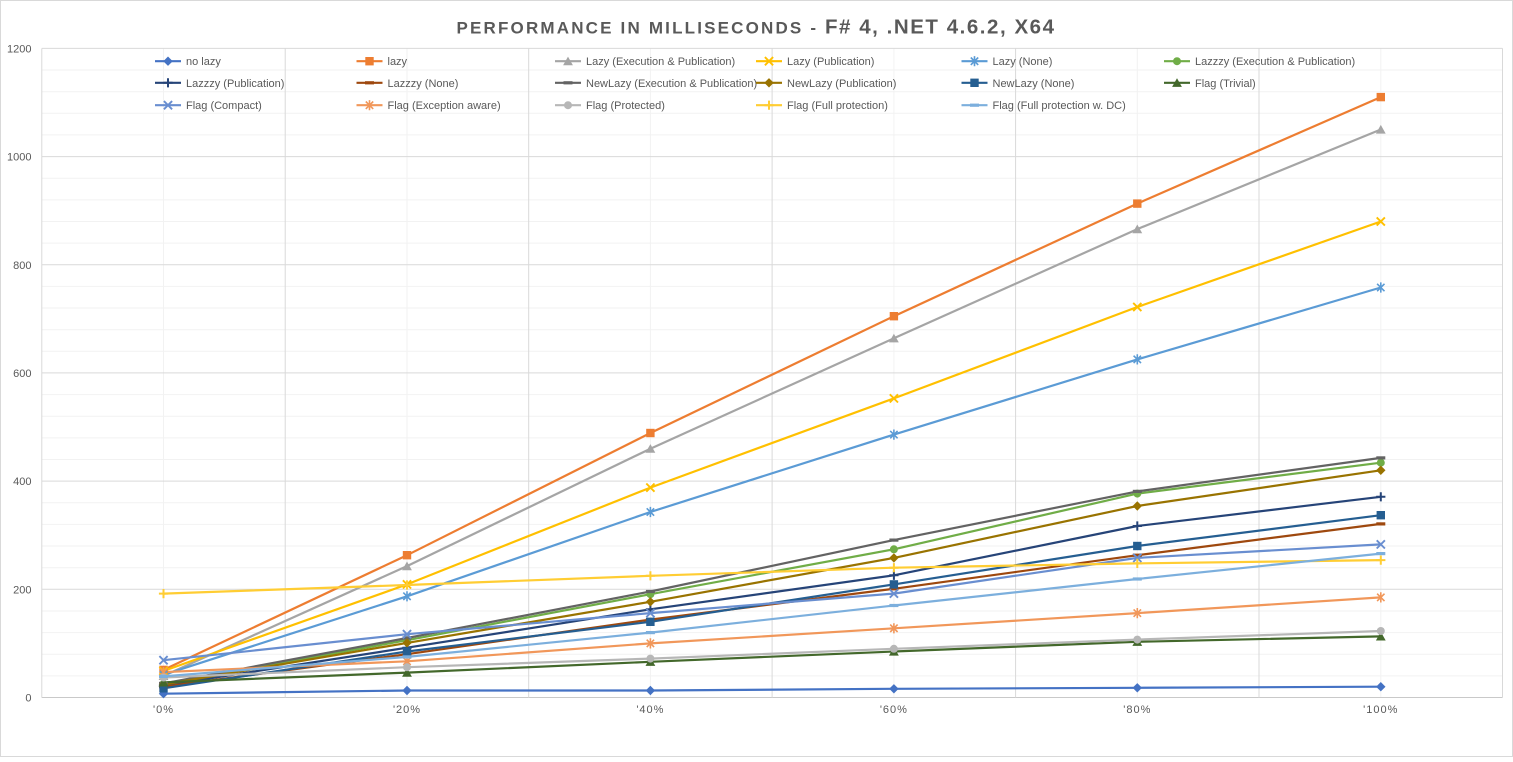  Describe the element at coordinates (203, 62) in the screenshot. I see `svg-text: no lazy` at that location.